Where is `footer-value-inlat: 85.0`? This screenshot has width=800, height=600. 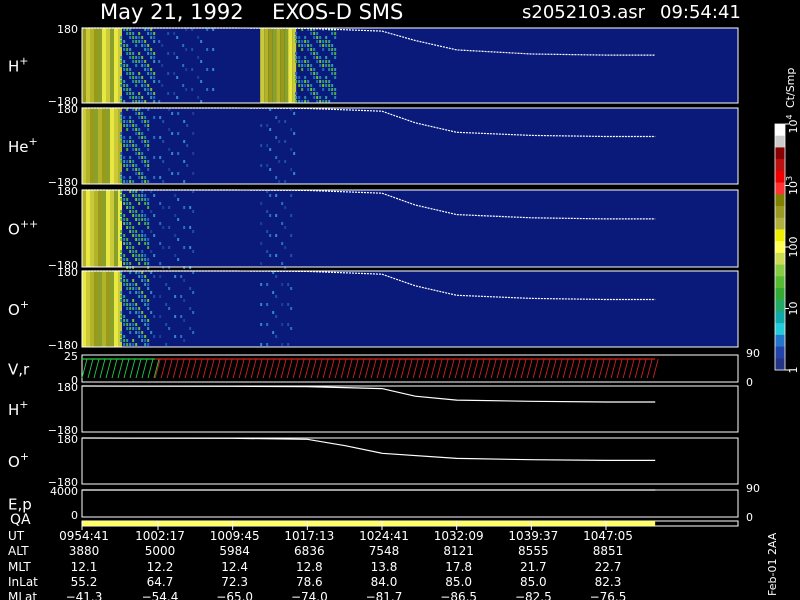 footer-value-inlat: 85.0 is located at coordinates (533, 582).